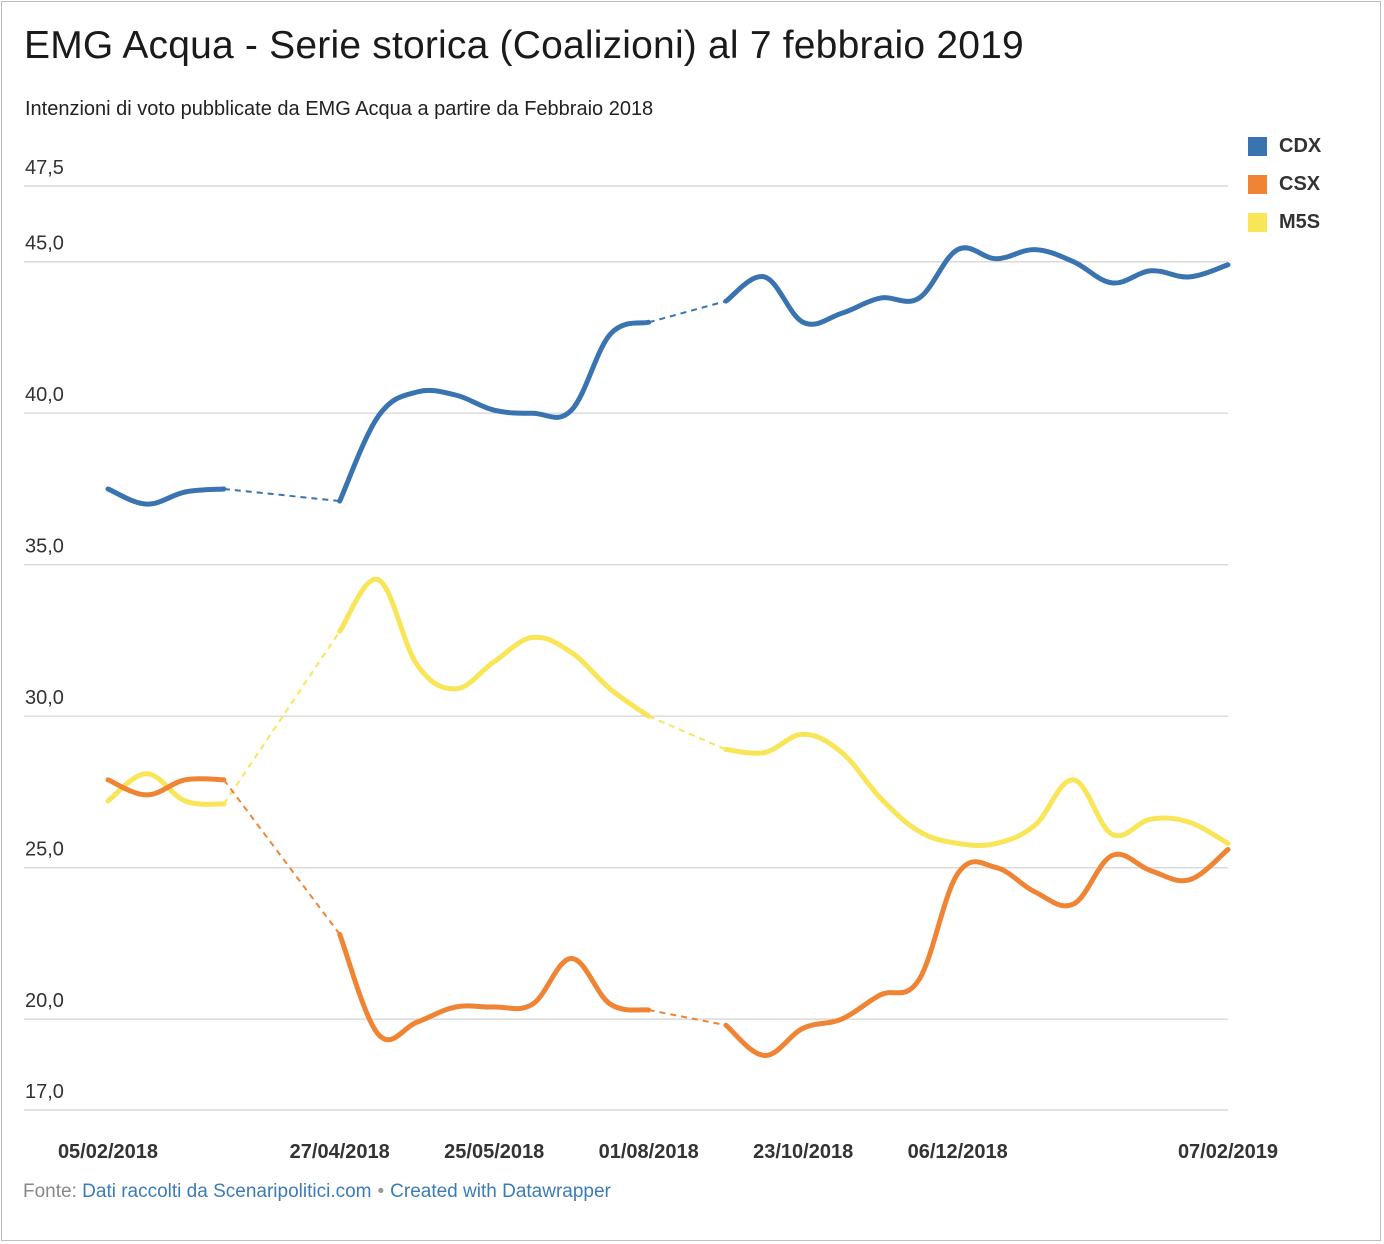 This screenshot has width=1384, height=1244. Describe the element at coordinates (44, 1092) in the screenshot. I see `y-tick-label: 17,0` at that location.